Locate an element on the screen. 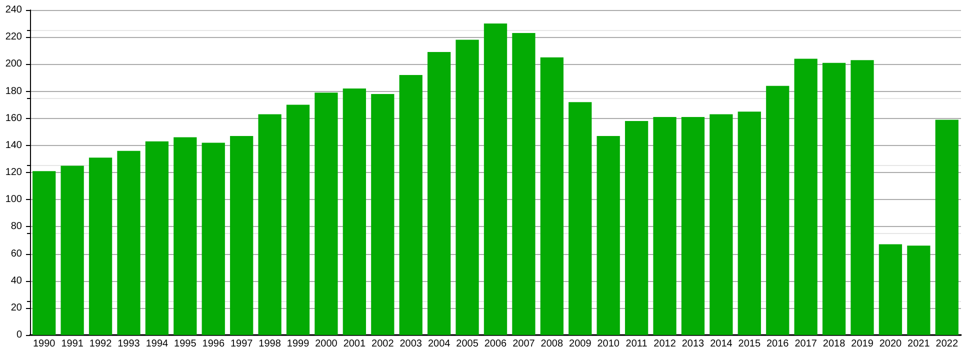 The image size is (973, 350). x-tick-label: 1999 is located at coordinates (298, 344).